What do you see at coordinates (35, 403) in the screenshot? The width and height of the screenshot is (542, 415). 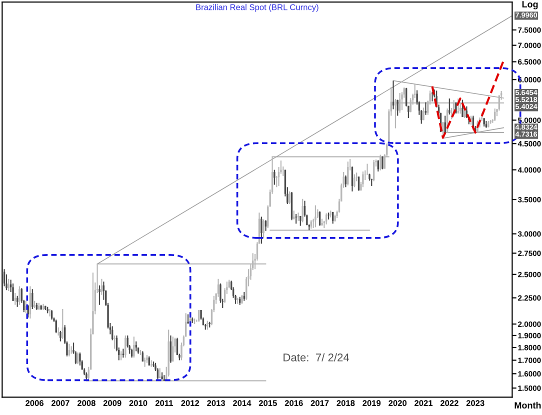 I see `x-tick-label: 2006` at bounding box center [35, 403].